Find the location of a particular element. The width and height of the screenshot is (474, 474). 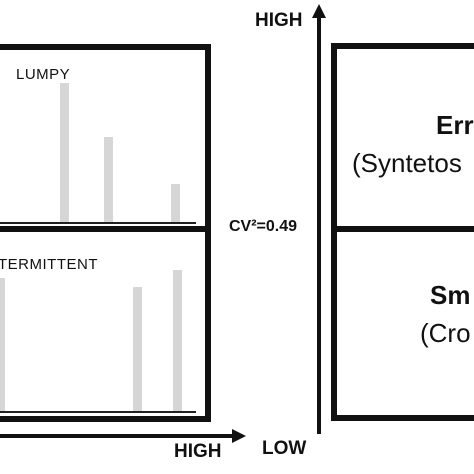

left-panel-divider is located at coordinates (105, 229).